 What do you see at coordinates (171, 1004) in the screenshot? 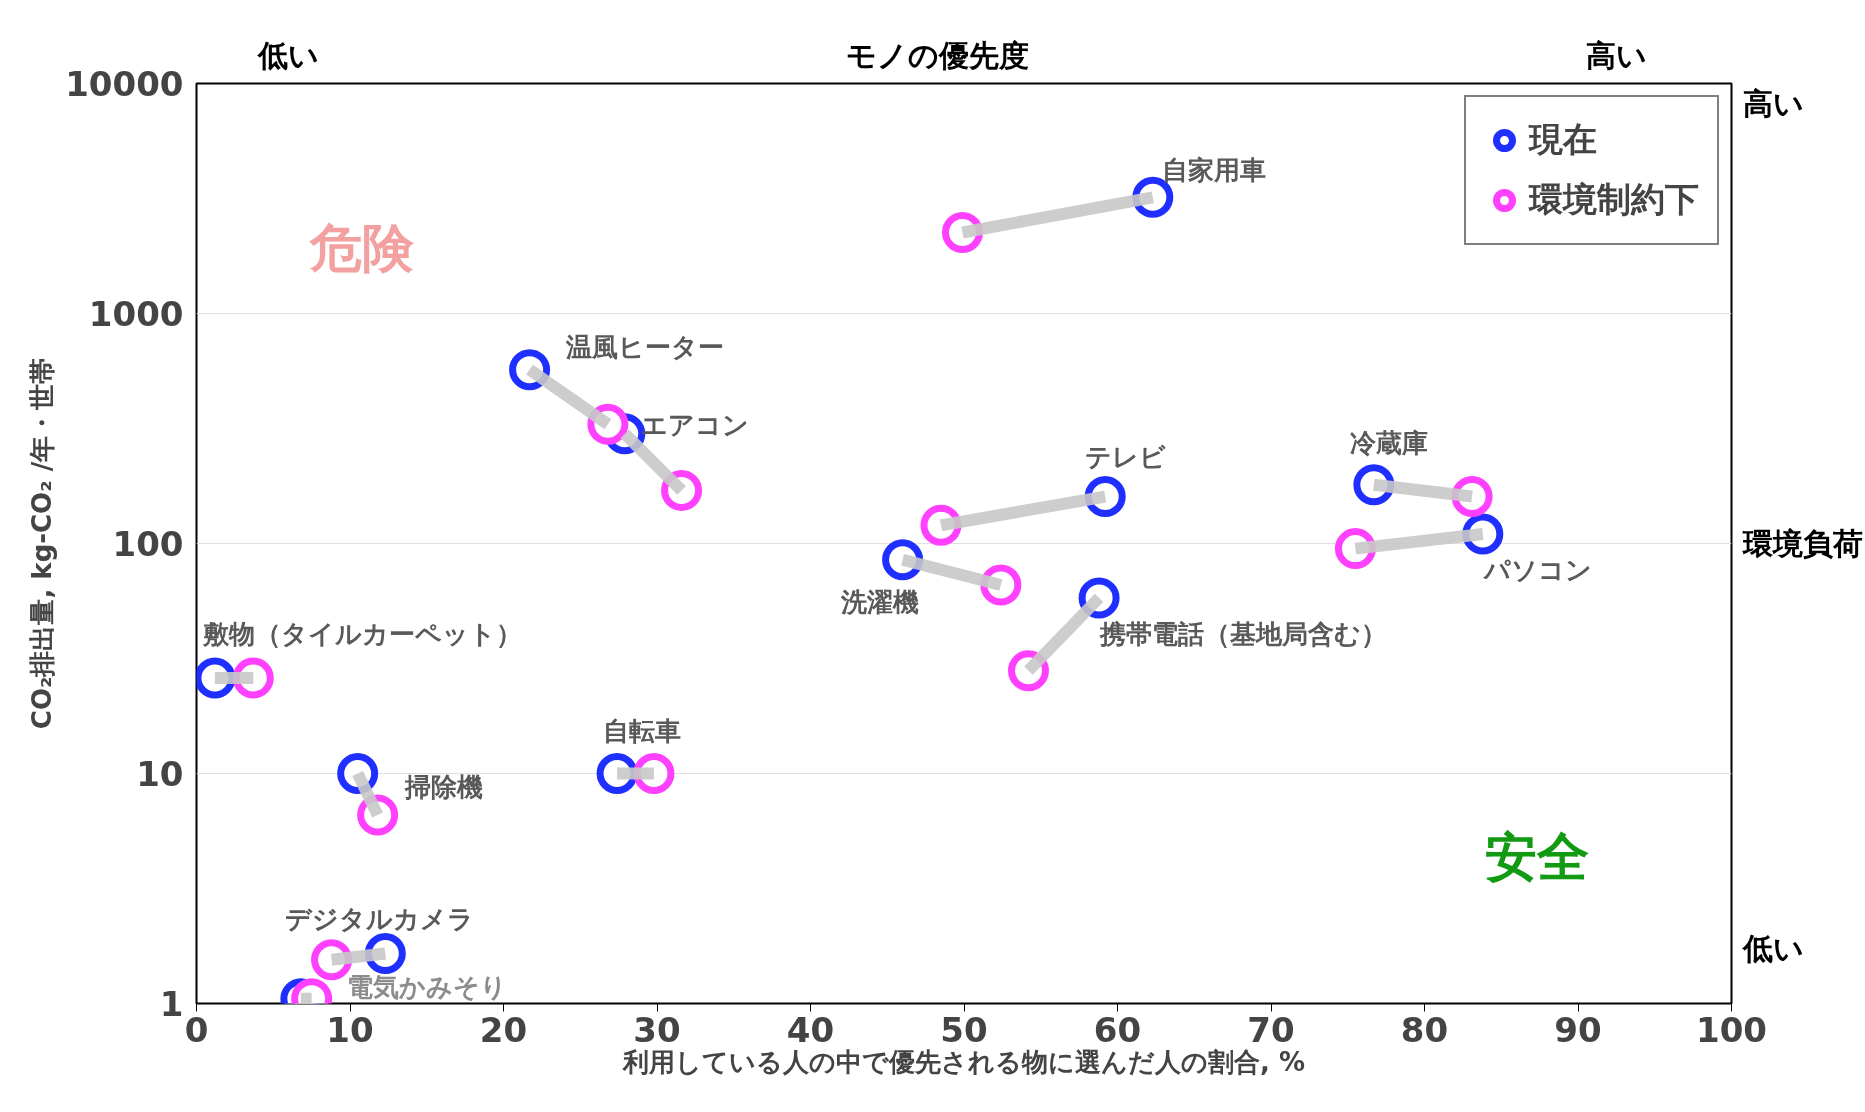
I see `y-tick-label: 1` at bounding box center [171, 1004].